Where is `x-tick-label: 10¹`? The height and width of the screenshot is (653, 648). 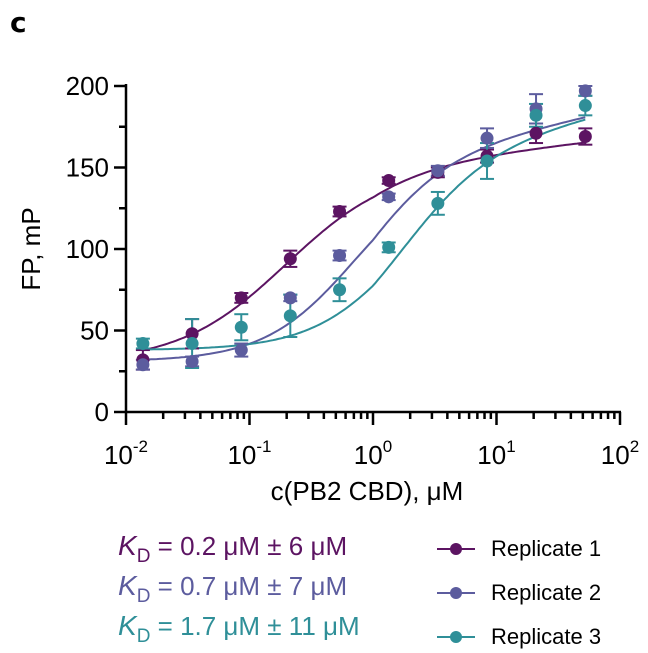 x-tick-label: 10¹ is located at coordinates (496, 453).